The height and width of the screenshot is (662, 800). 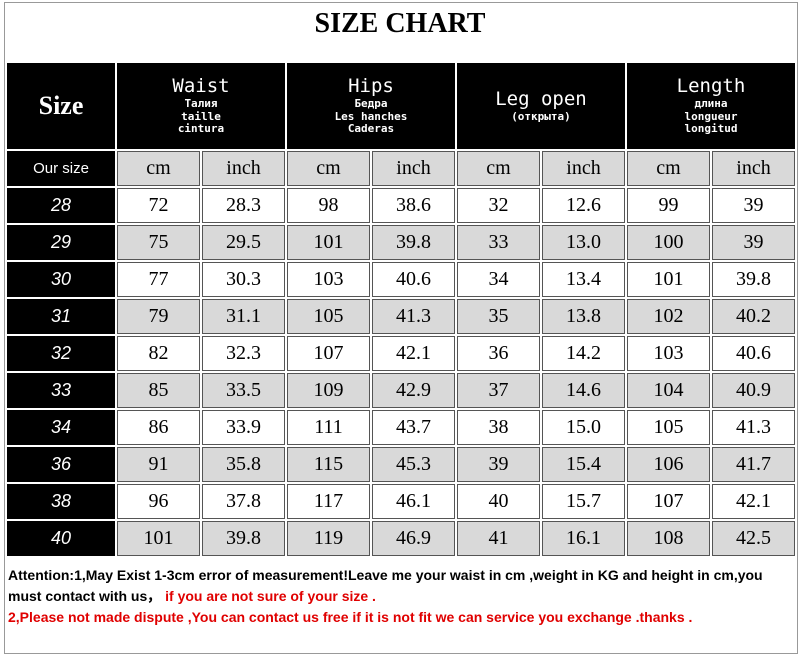 I want to click on value-cell: 45.3, so click(x=413, y=464).